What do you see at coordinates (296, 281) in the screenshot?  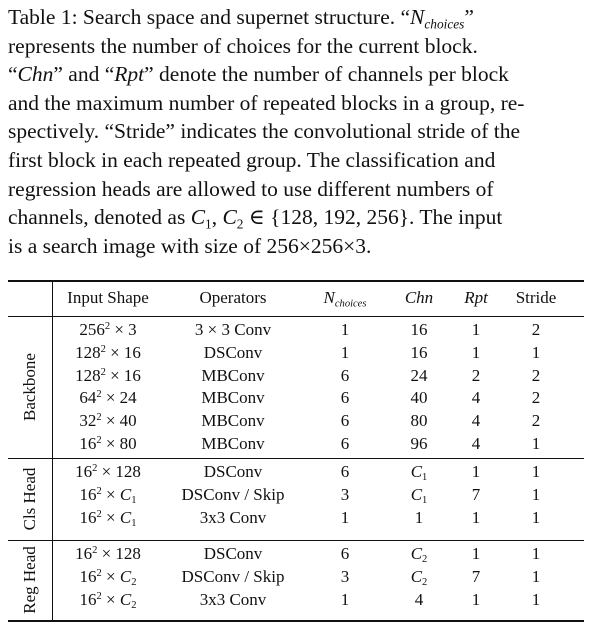 I see `top-rule` at bounding box center [296, 281].